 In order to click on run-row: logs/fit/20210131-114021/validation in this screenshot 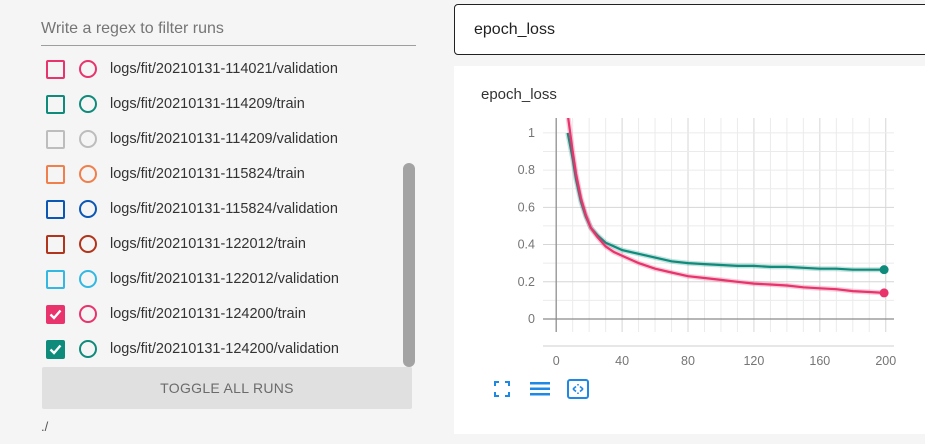, I will do `click(192, 69)`.